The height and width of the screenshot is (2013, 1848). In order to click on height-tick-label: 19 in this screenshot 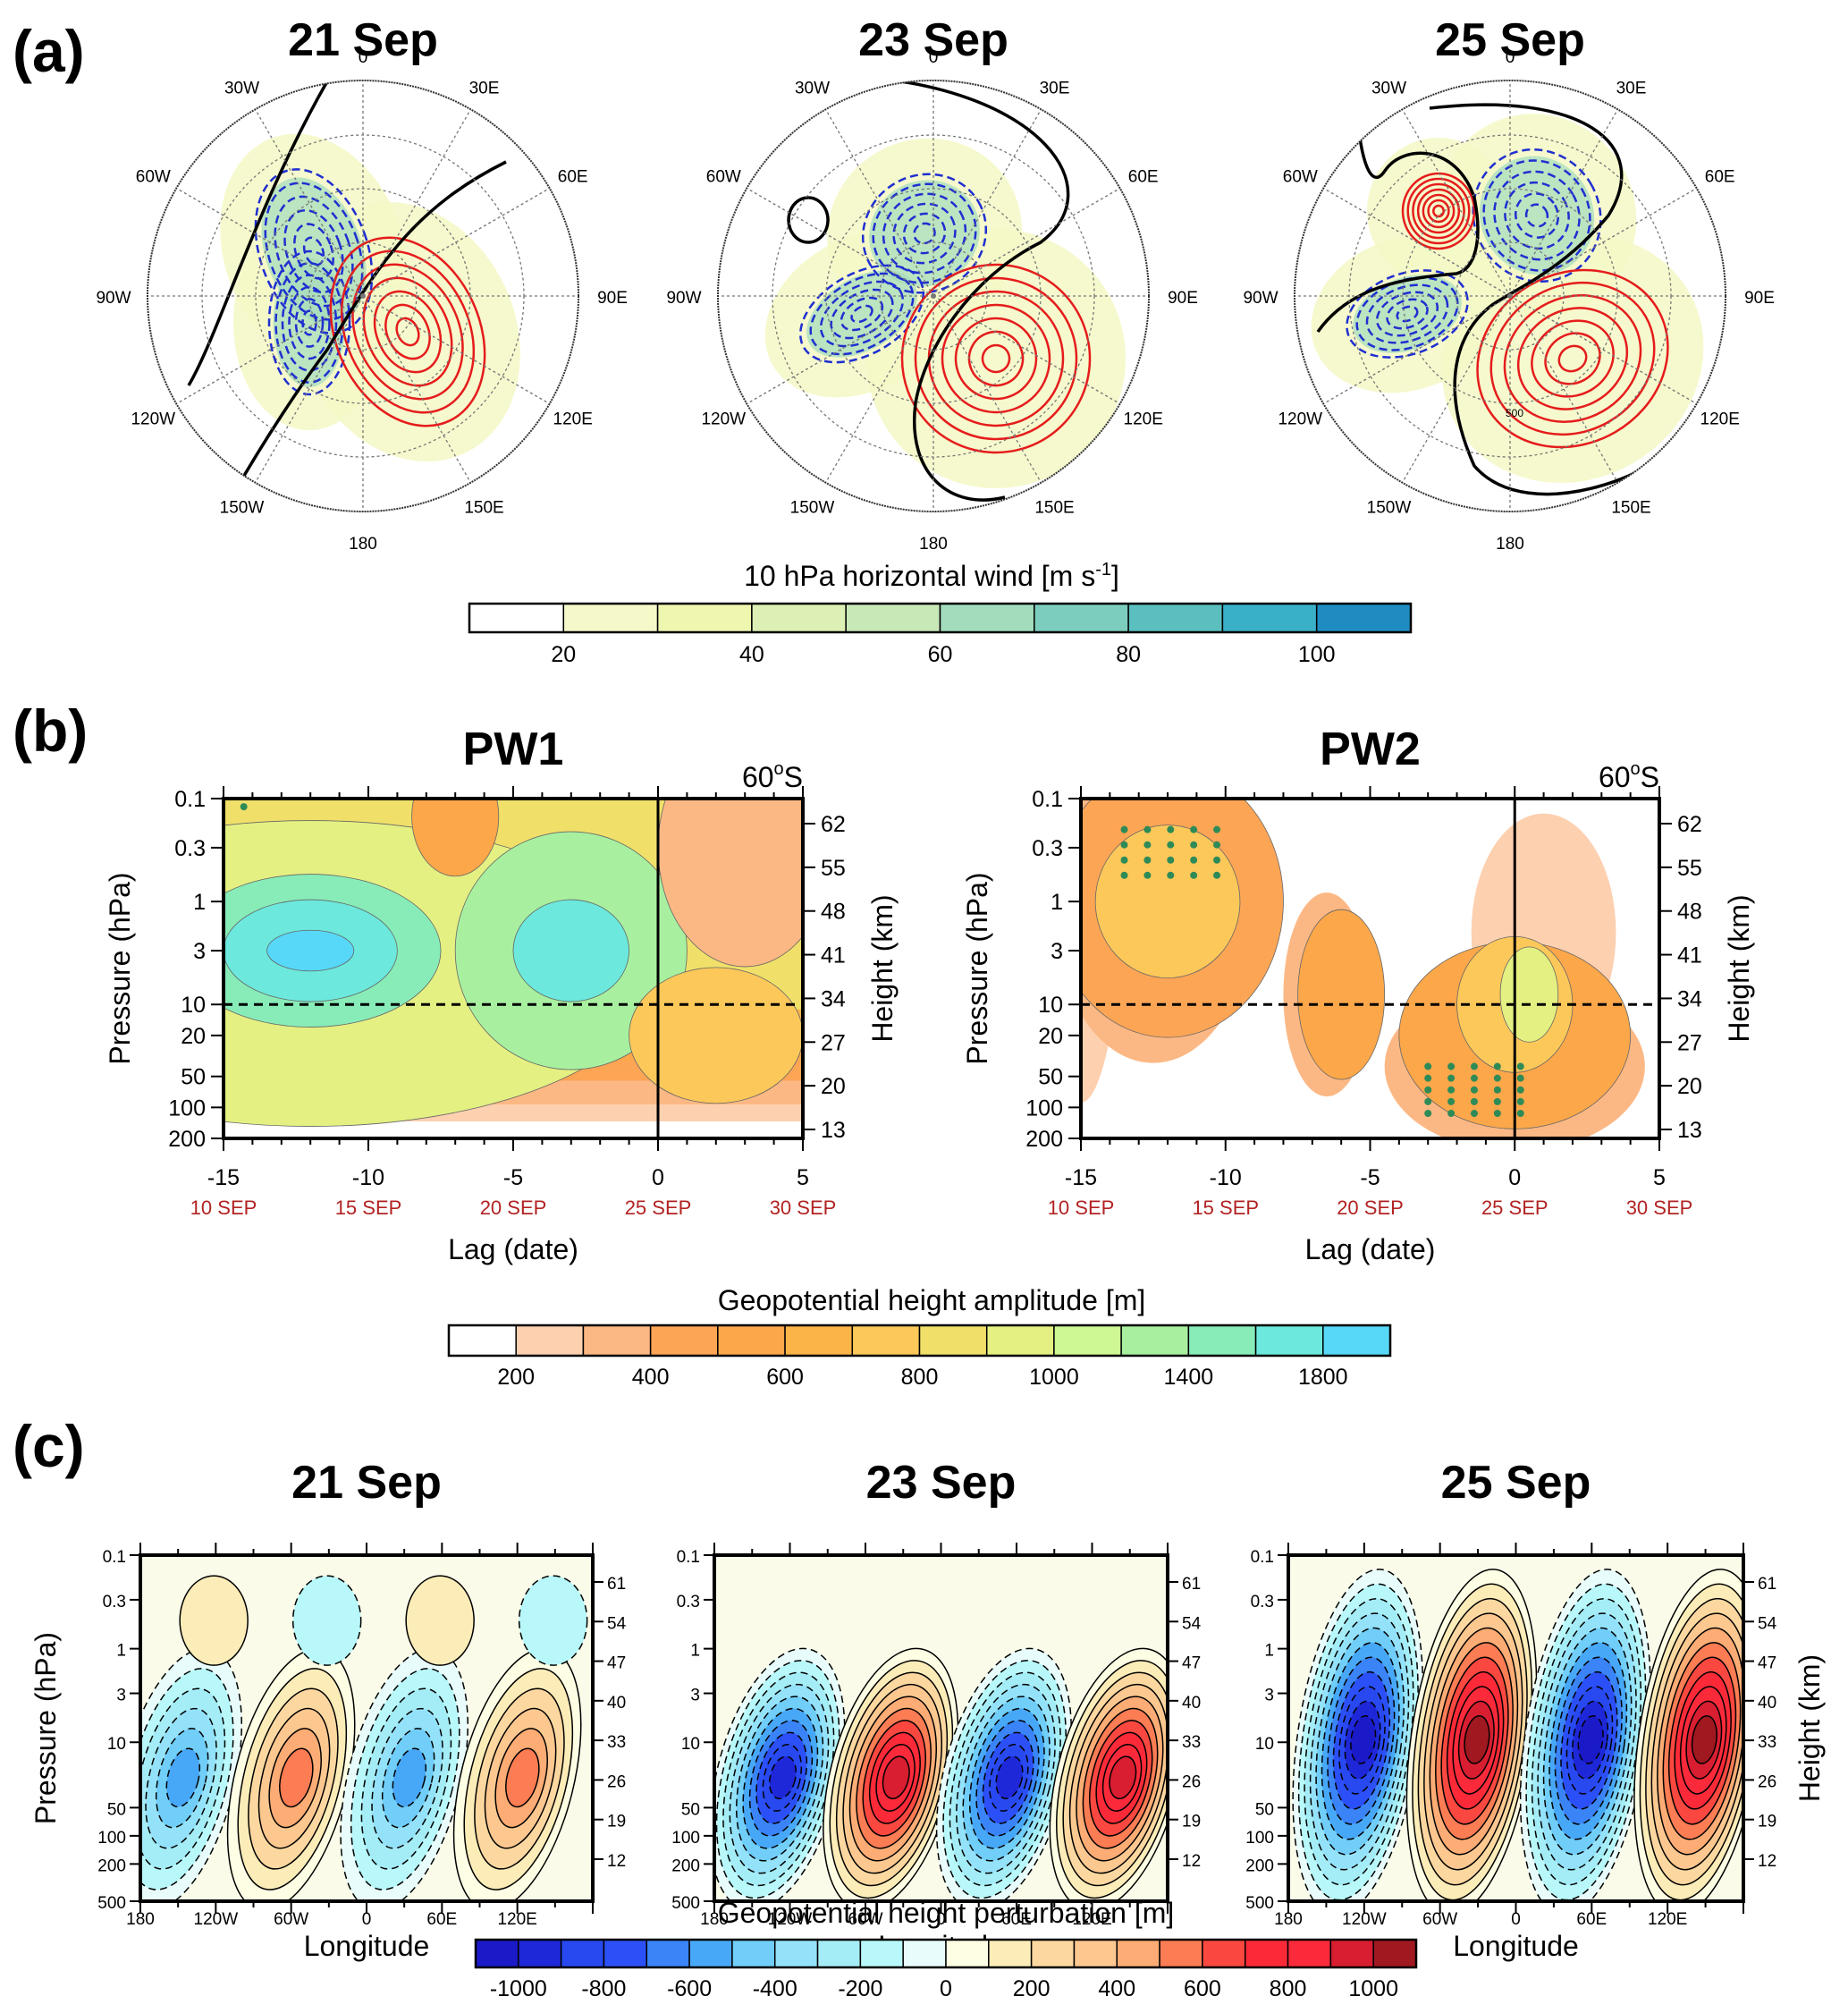, I will do `click(1767, 1822)`.